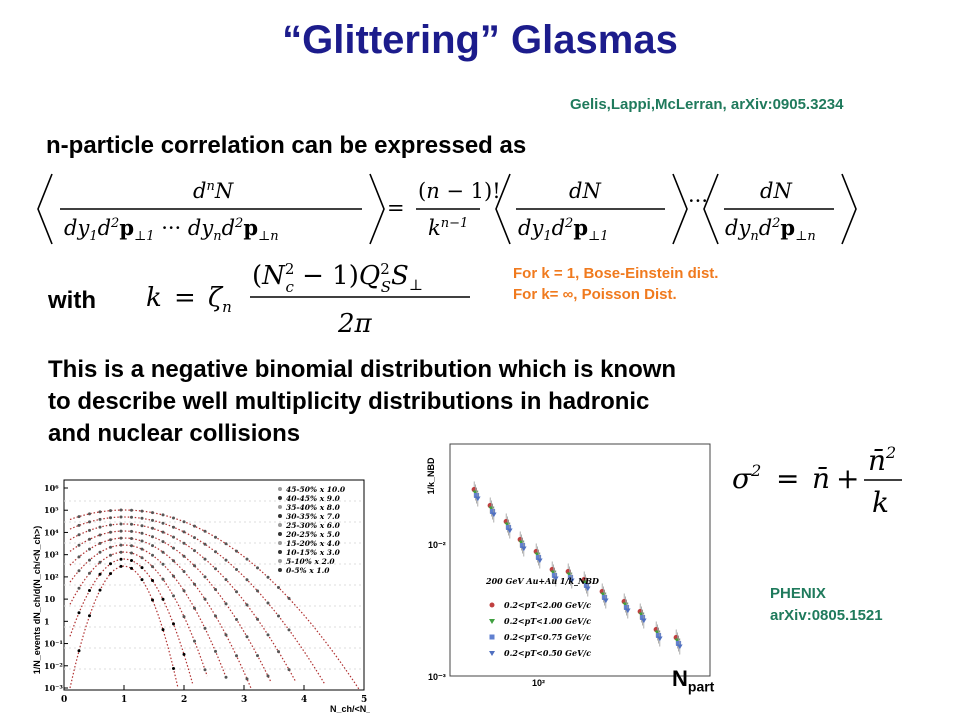  I want to click on svg-text: 2π, so click(355, 324).